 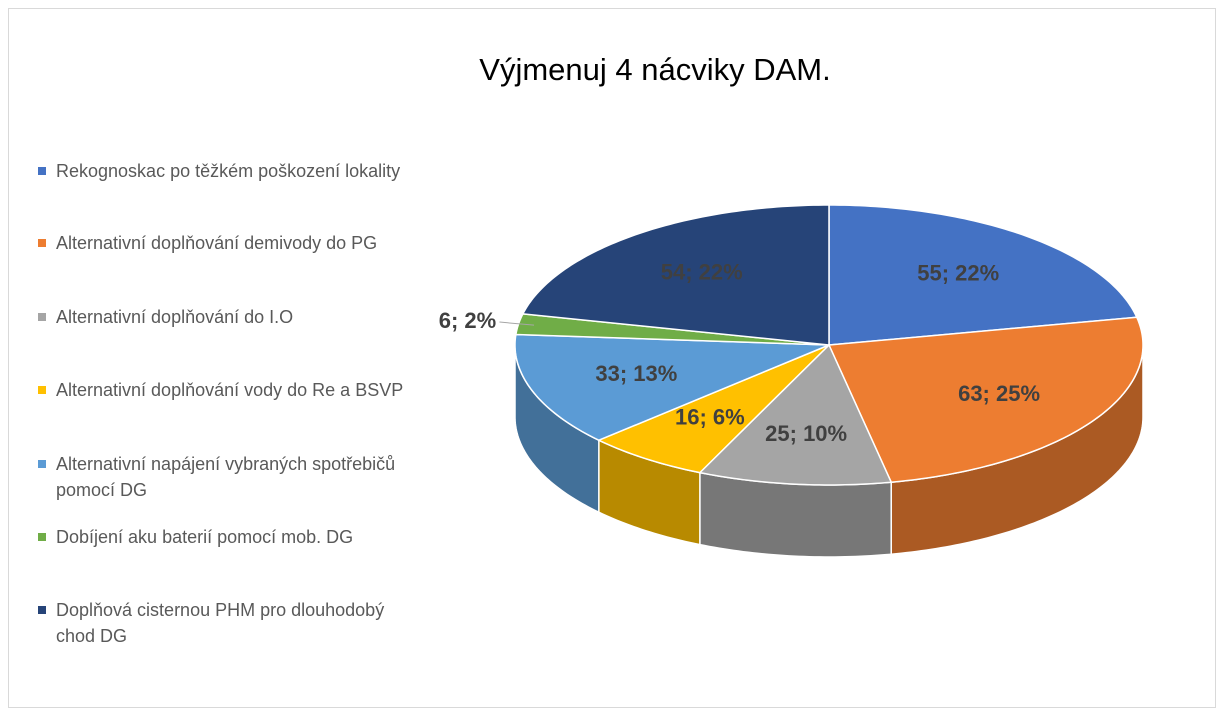 What do you see at coordinates (175, 317) in the screenshot?
I see `legend-label: Alternativní doplňování do I.O` at bounding box center [175, 317].